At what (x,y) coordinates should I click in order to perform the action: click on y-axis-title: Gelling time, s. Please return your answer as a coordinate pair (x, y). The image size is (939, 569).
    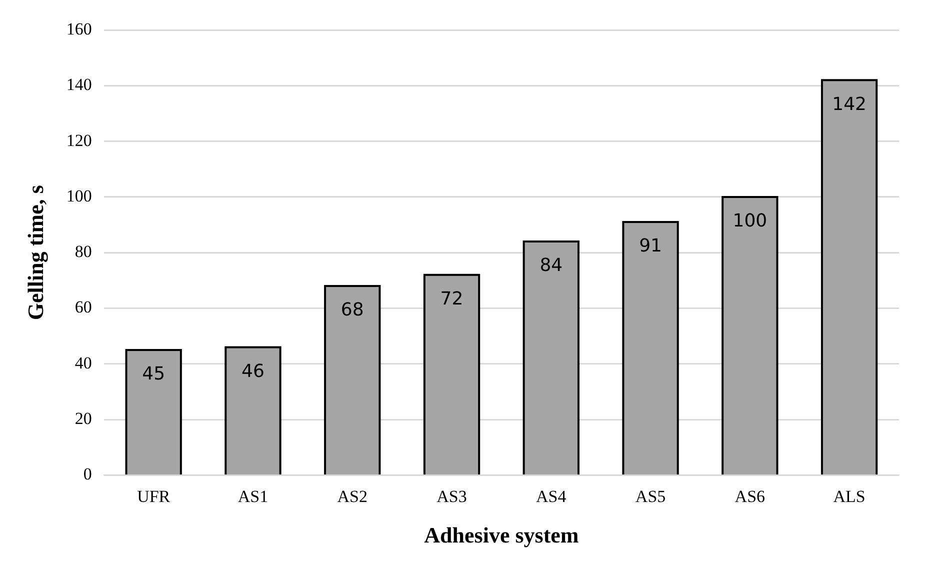
    Looking at the image, I should click on (35, 252).